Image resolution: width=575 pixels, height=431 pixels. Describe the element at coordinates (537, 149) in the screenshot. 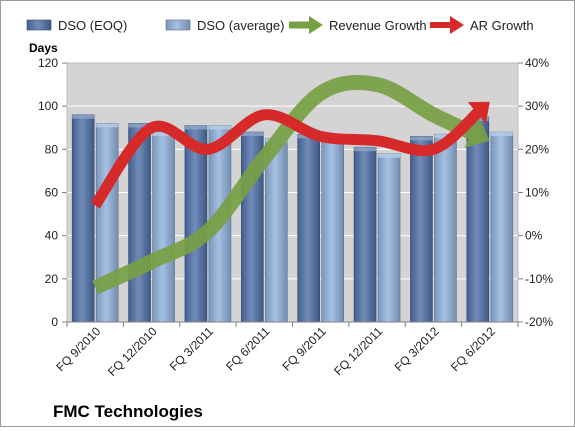

I see `y2-tick-label: 20%` at that location.